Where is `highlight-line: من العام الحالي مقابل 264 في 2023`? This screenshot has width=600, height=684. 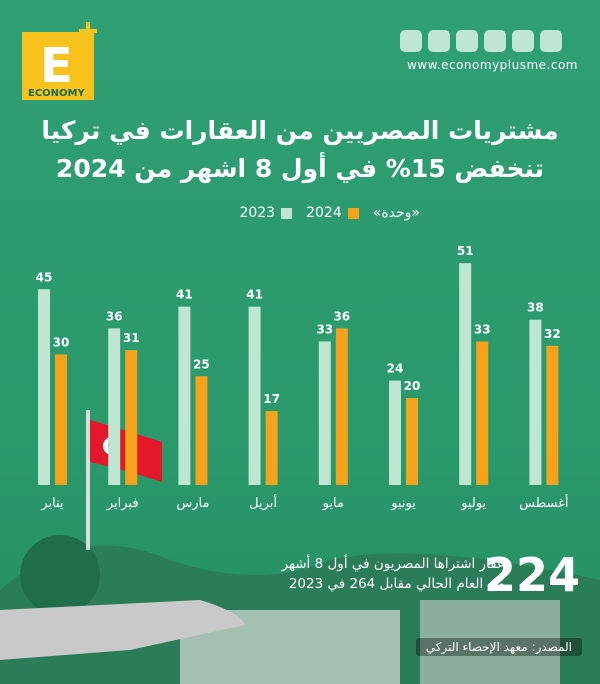 highlight-line: من العام الحالي مقابل 264 في 2023 is located at coordinates (396, 584).